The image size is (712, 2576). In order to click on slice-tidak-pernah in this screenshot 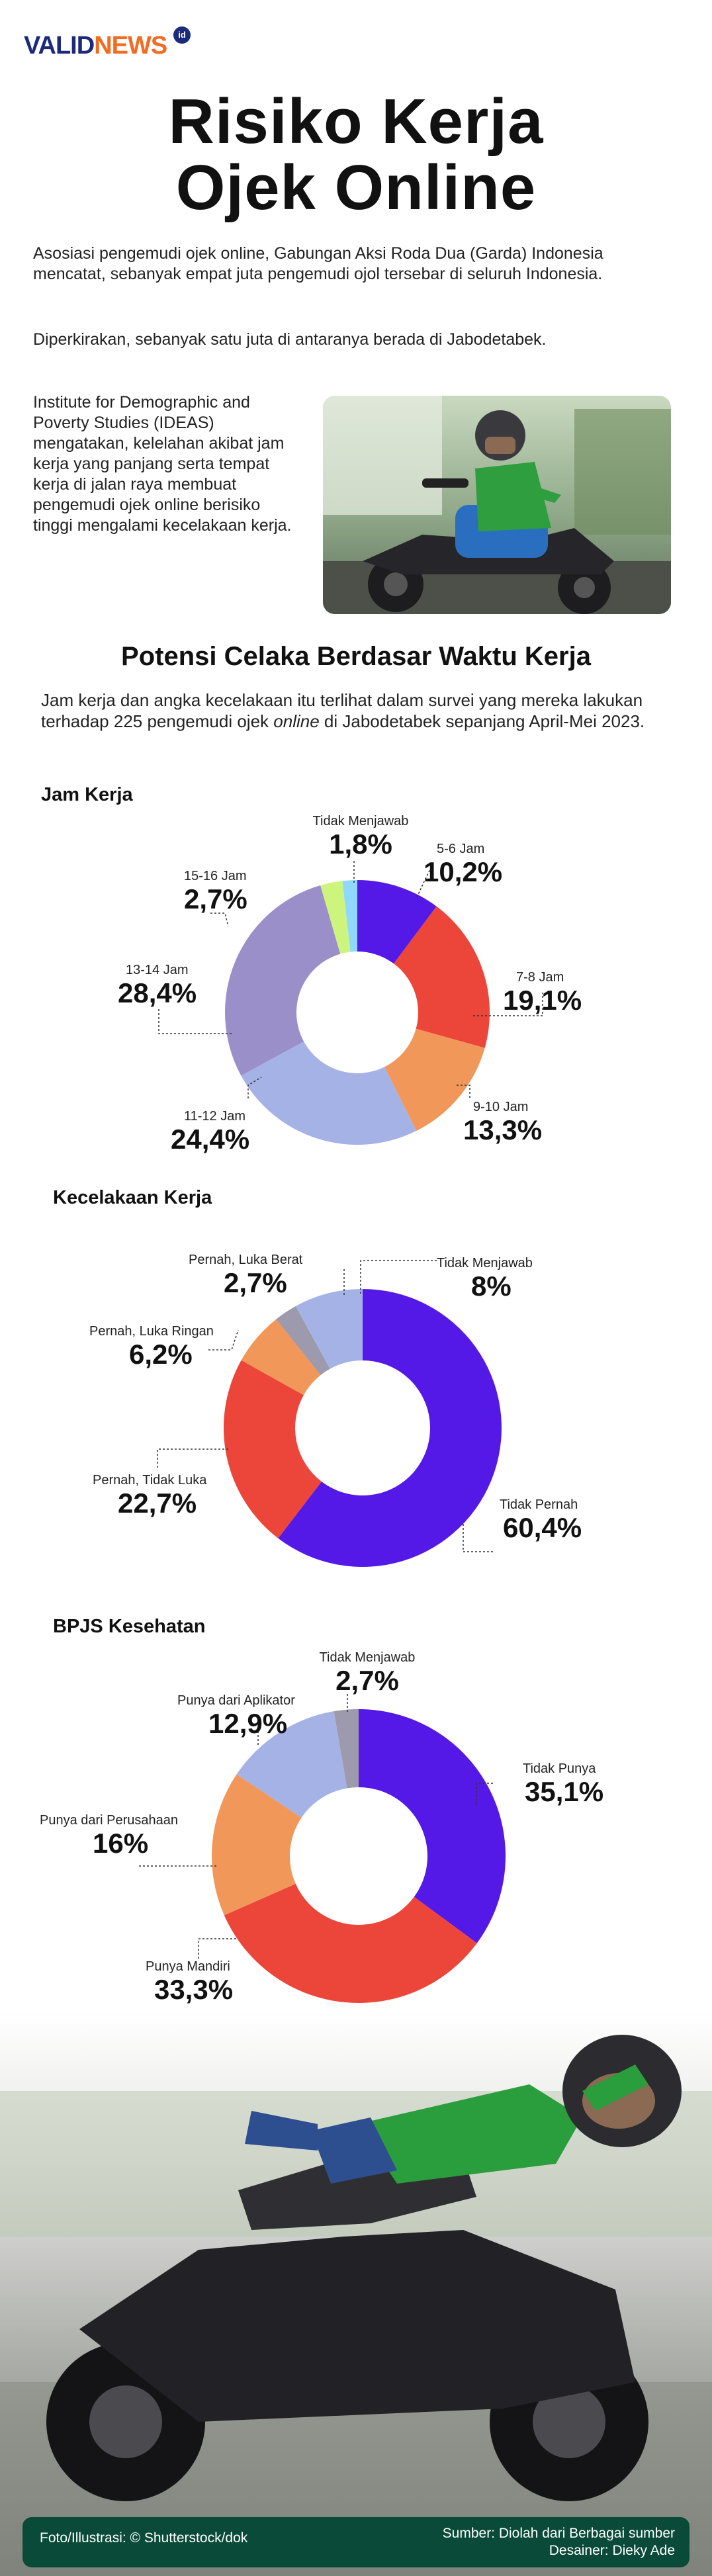, I will do `click(390, 1428)`.